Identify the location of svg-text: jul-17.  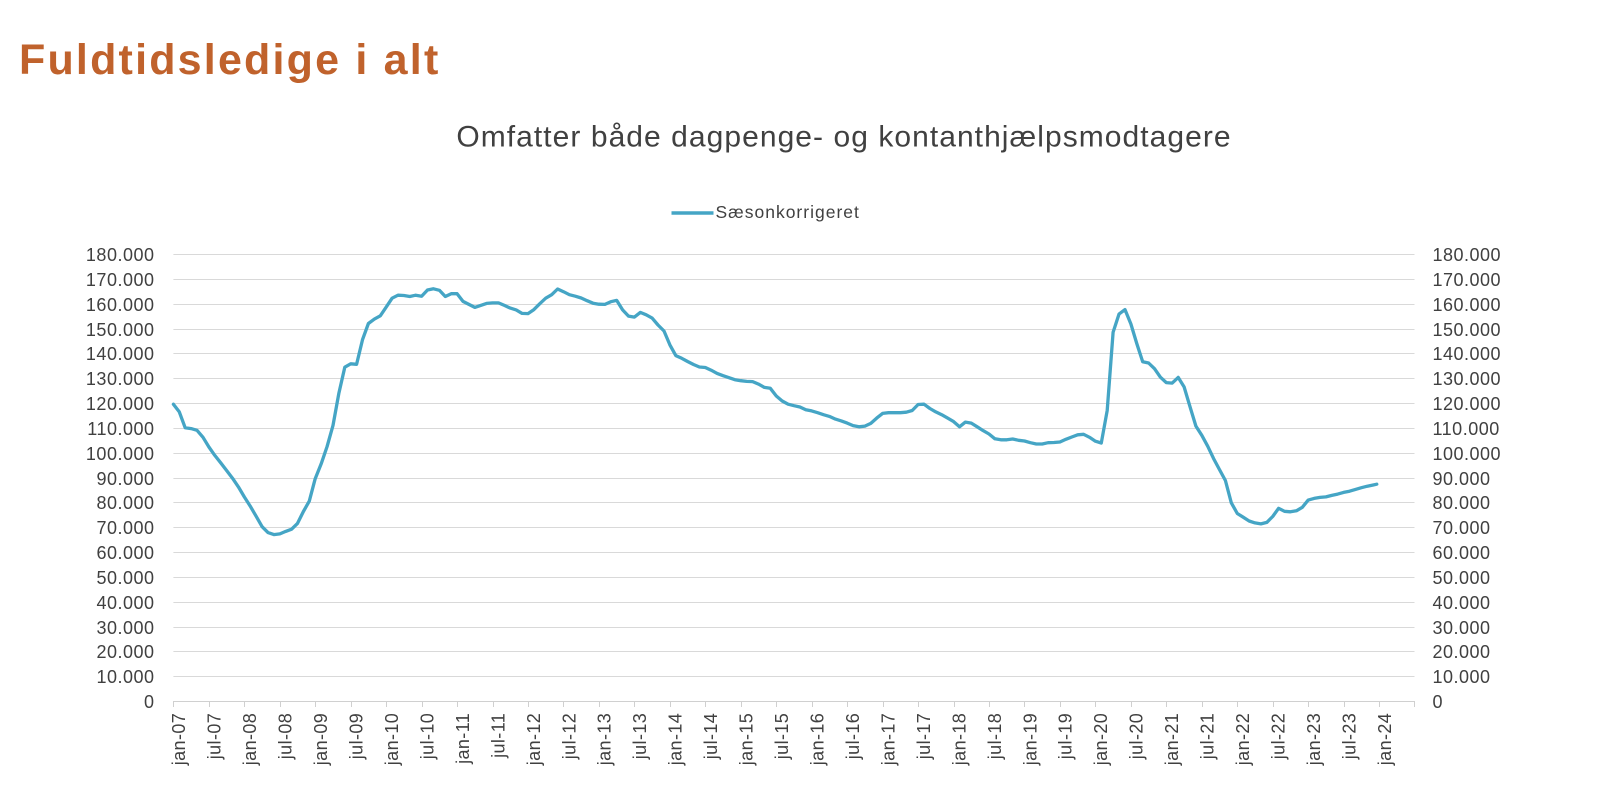
(924, 736).